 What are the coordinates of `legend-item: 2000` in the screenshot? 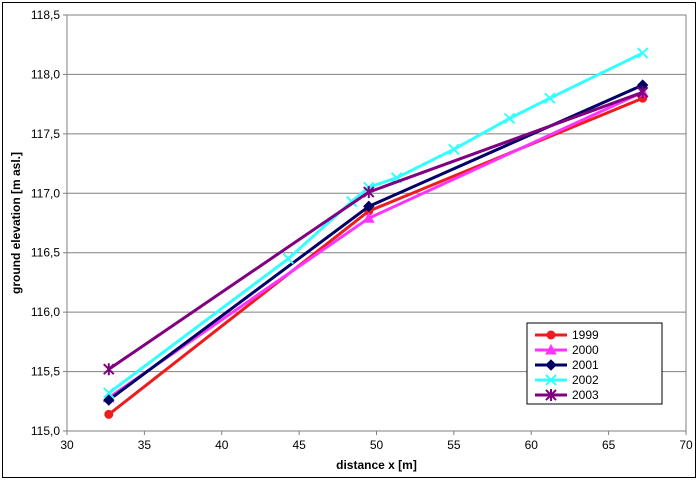 It's located at (567, 350).